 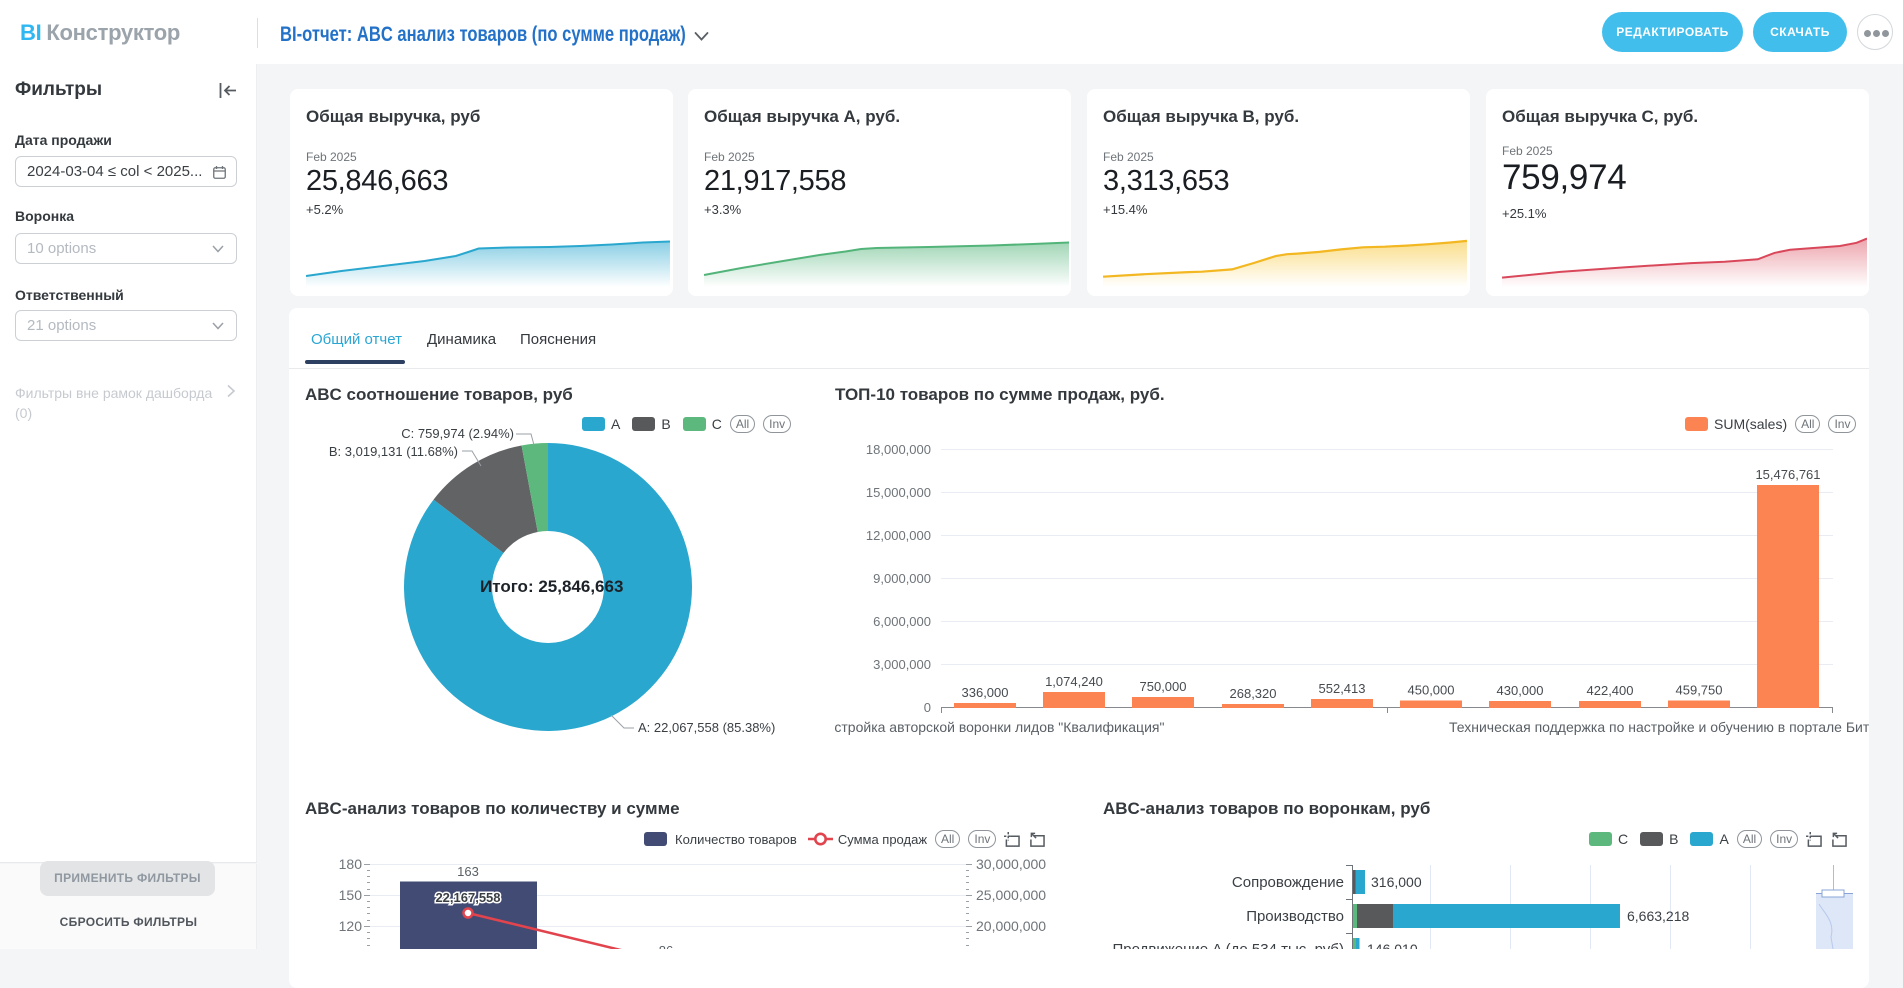 What do you see at coordinates (1163, 686) in the screenshot?
I see `svg-text: 750,000` at bounding box center [1163, 686].